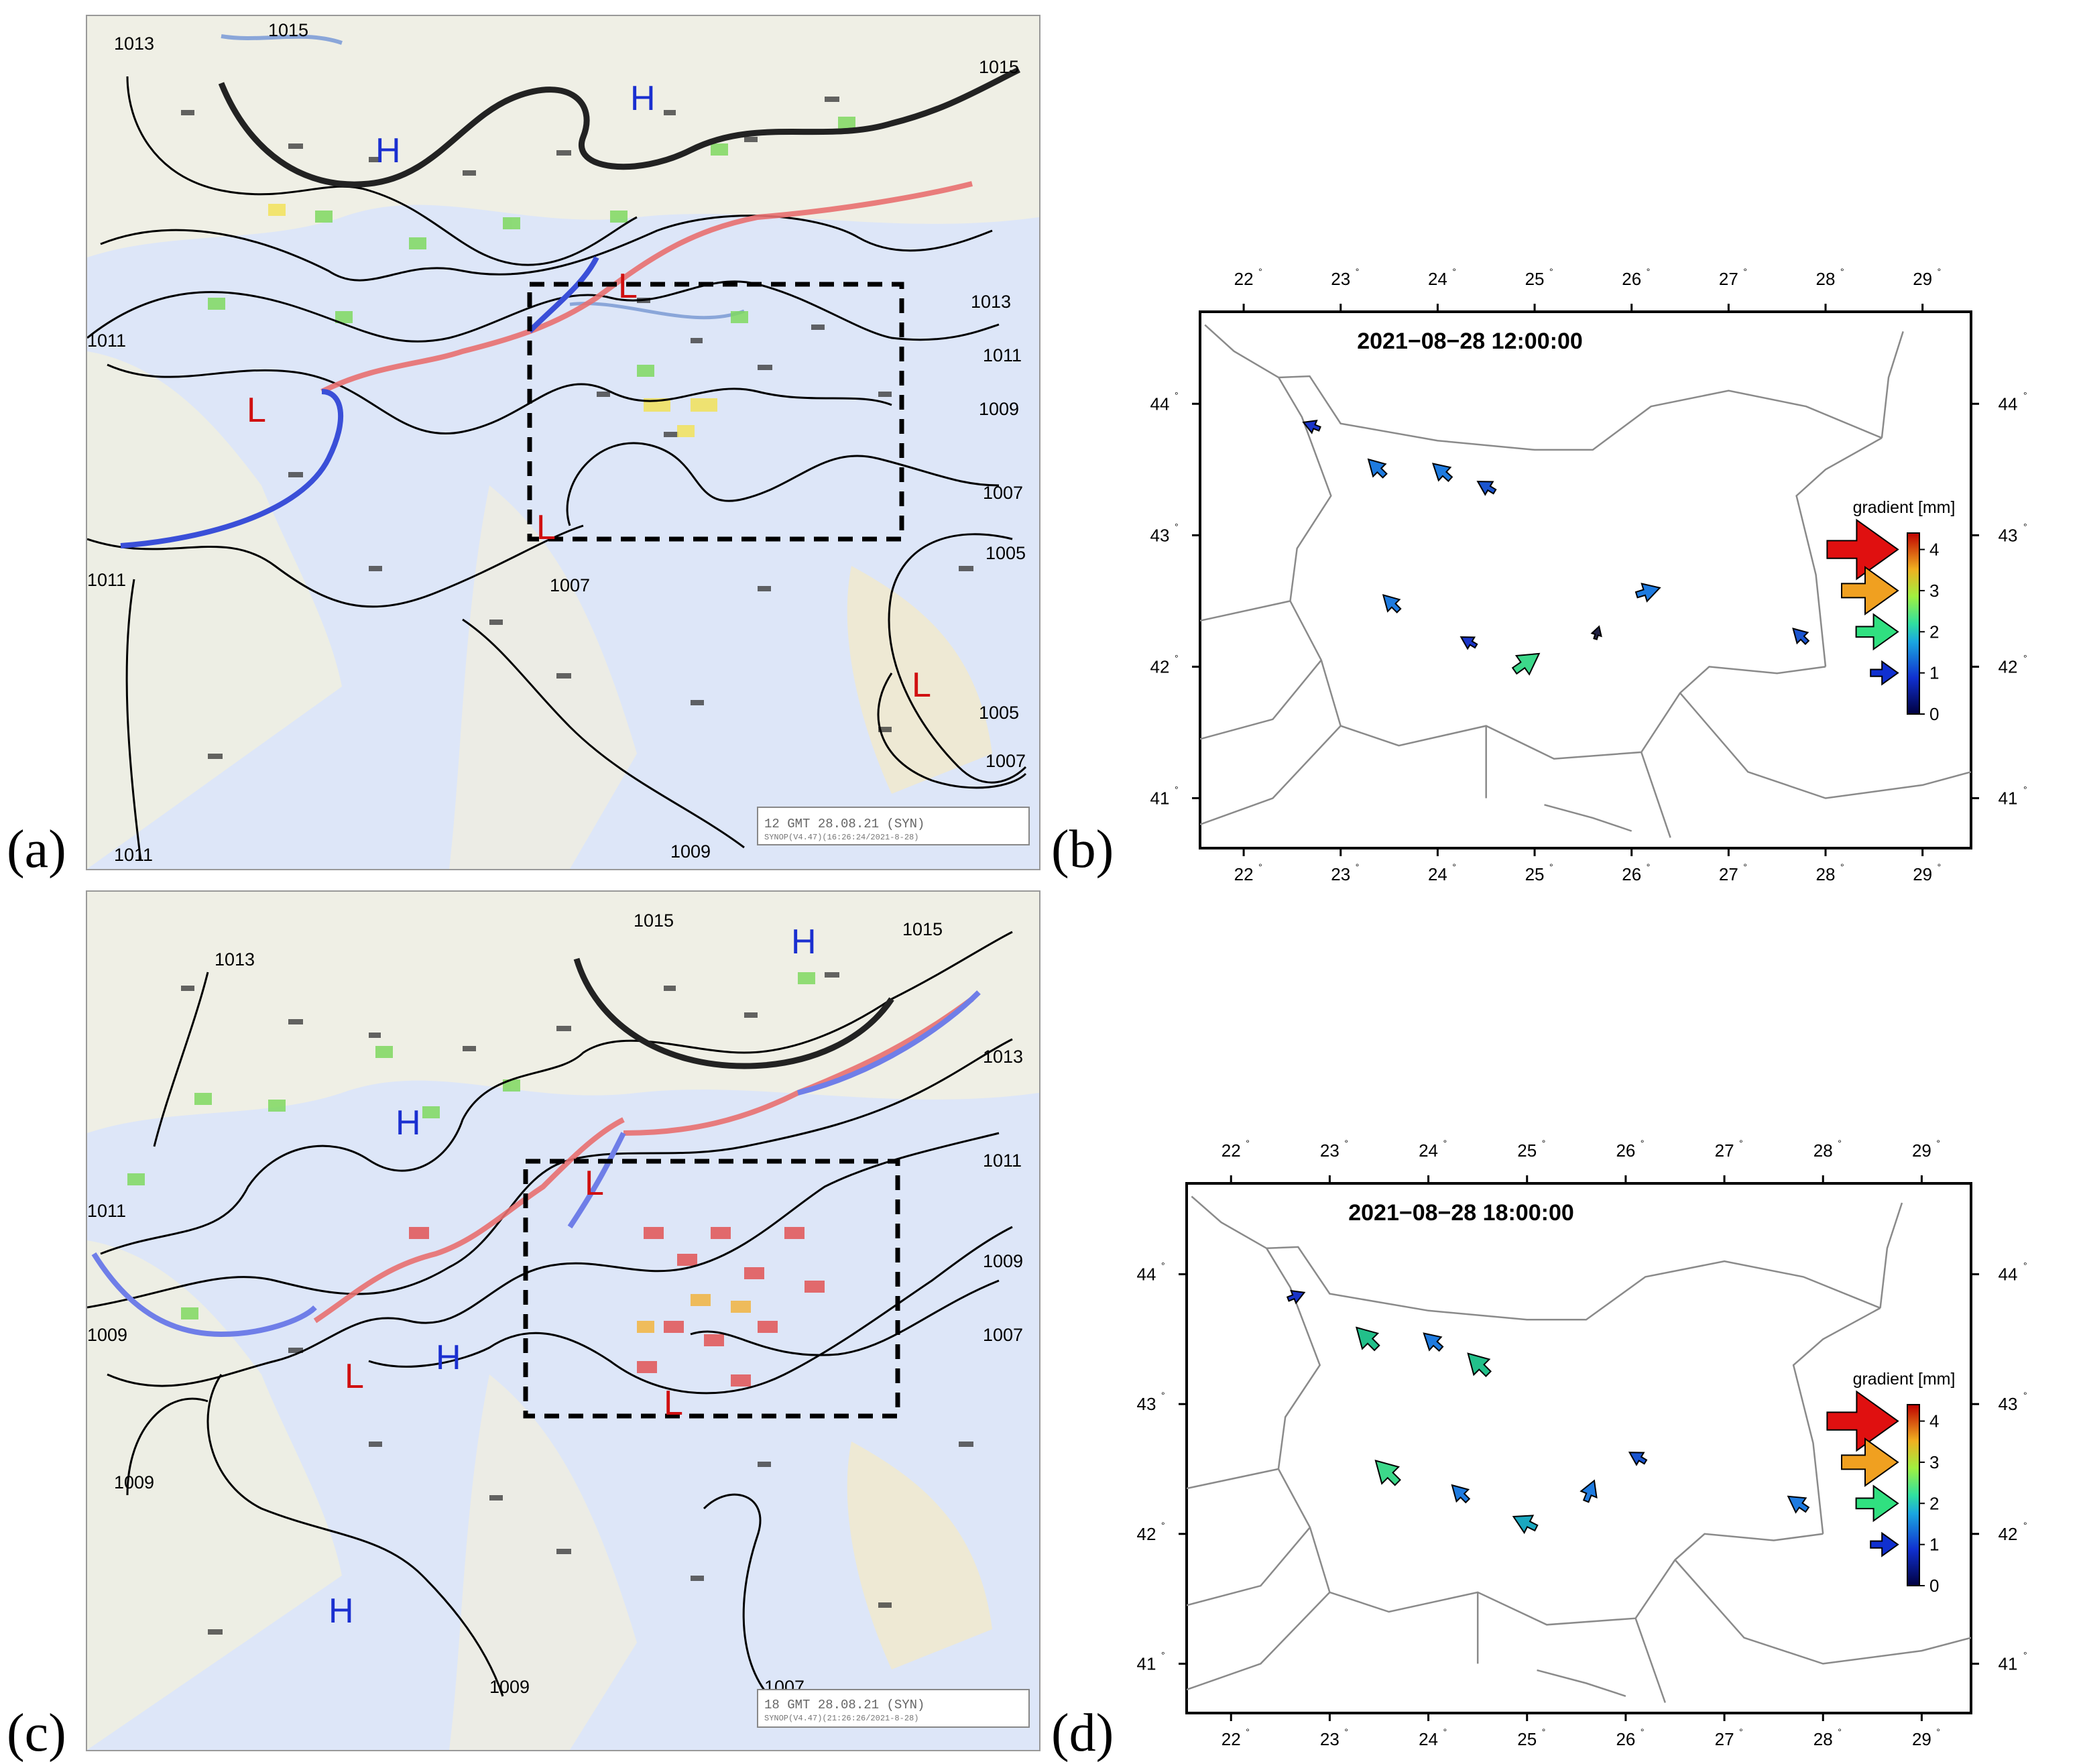 Image resolution: width=2085 pixels, height=1764 pixels. Describe the element at coordinates (1934, 1545) in the screenshot. I see `colorbar-tick-label: 1` at that location.